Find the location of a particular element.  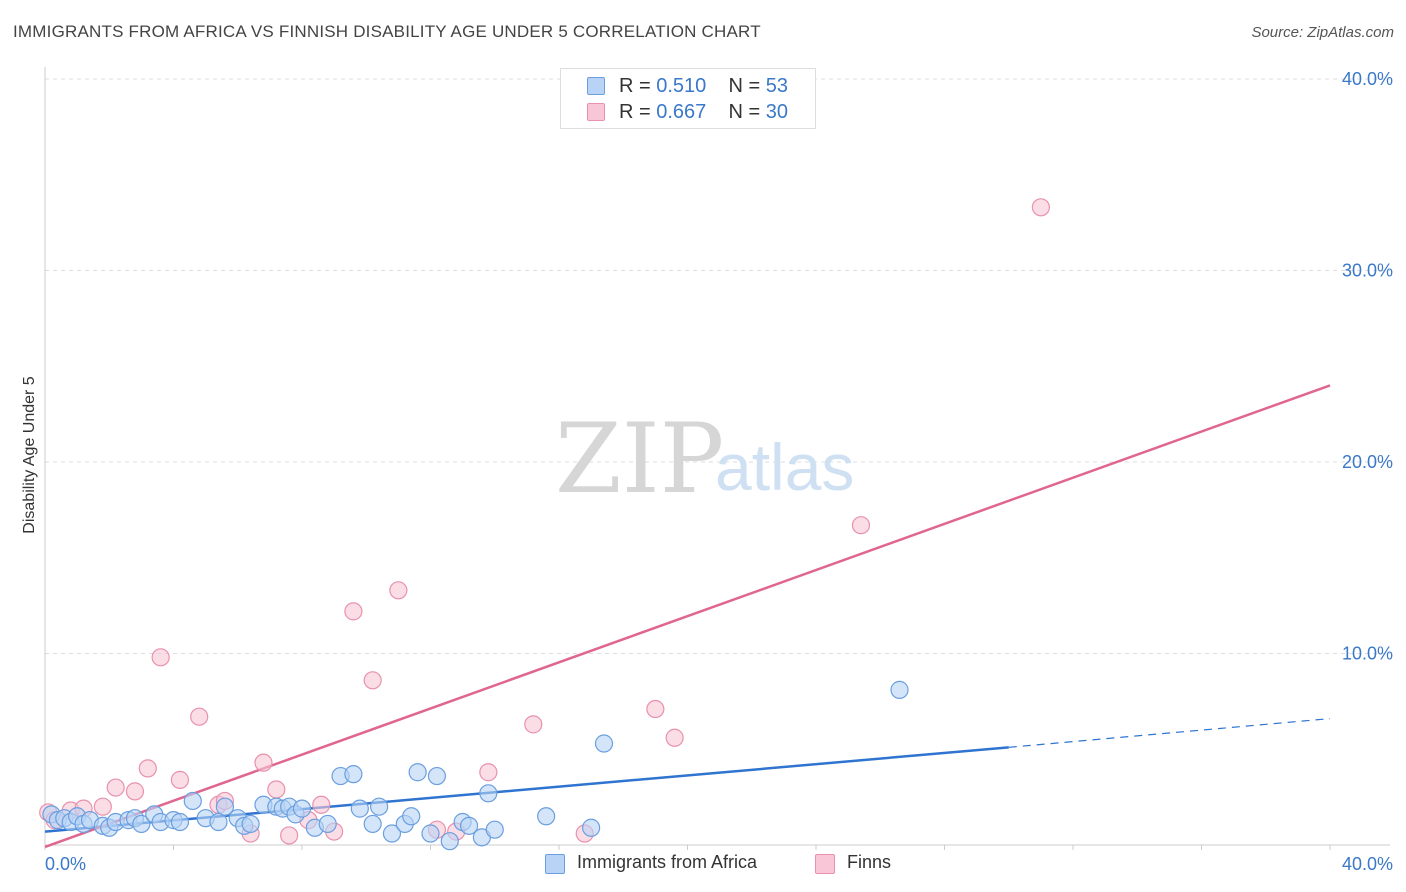

watermark-atlas: atlas is located at coordinates (784, 467).